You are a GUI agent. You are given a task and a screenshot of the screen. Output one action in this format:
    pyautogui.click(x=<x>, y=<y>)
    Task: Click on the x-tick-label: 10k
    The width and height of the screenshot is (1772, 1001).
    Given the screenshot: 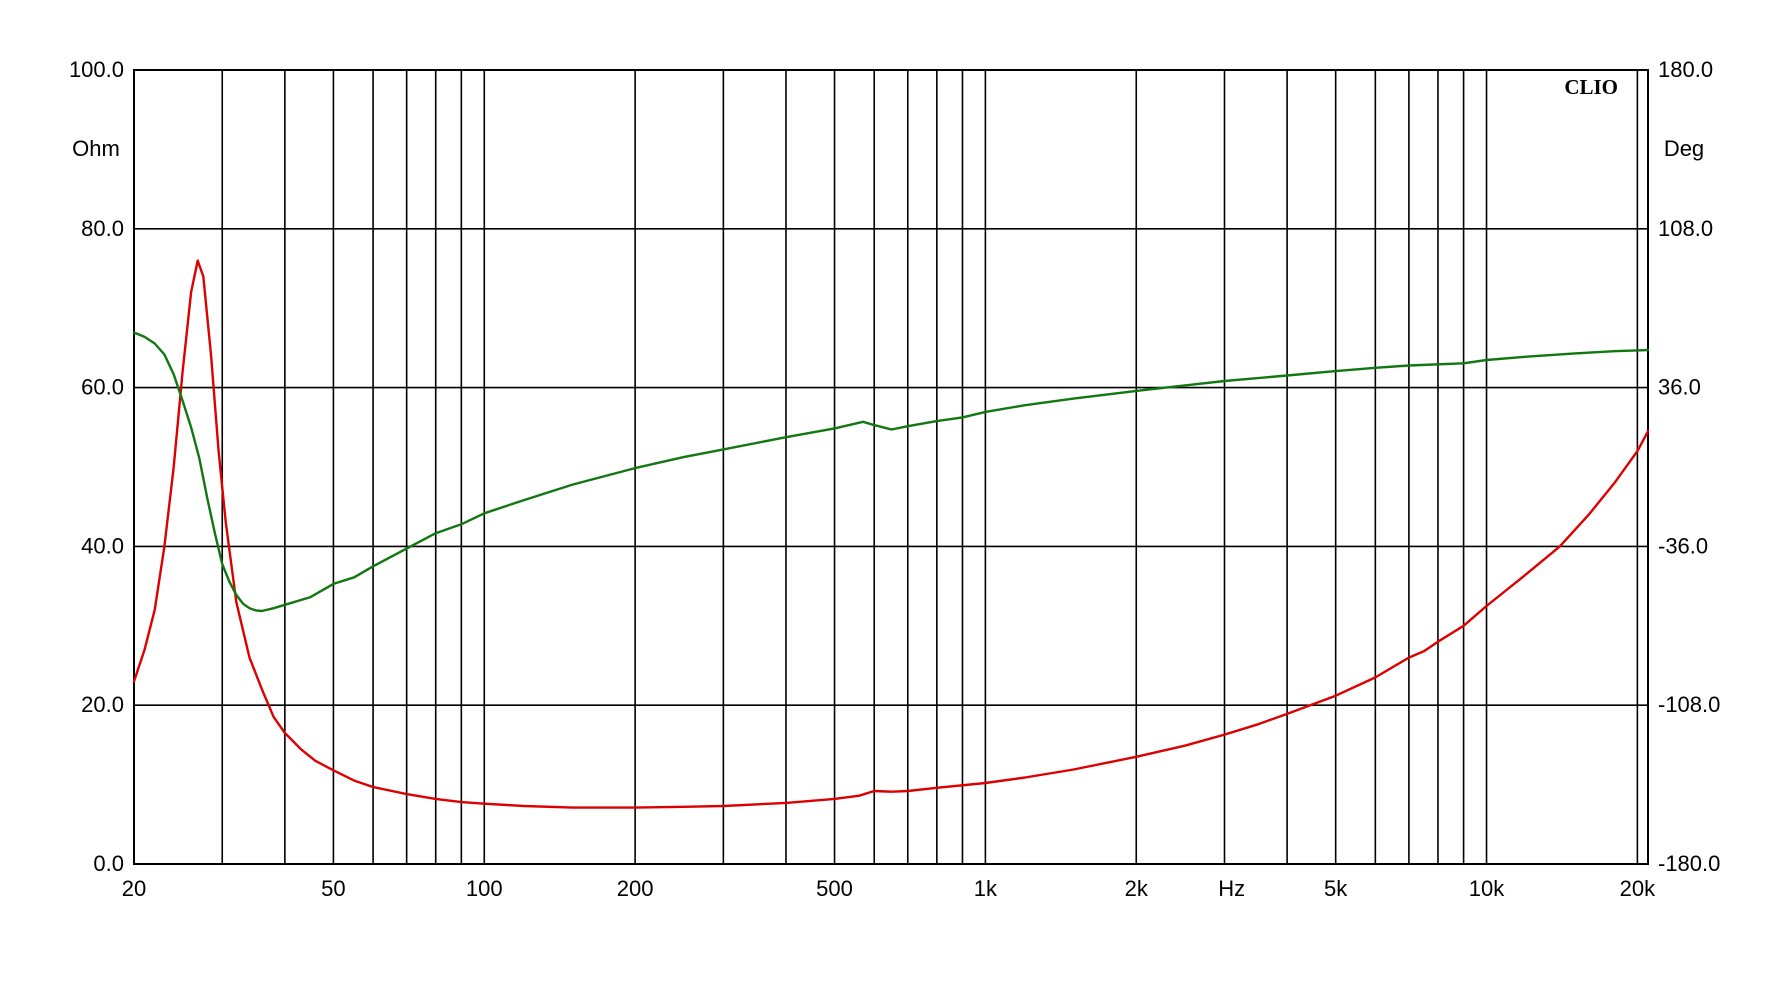 What is the action you would take?
    pyautogui.click(x=1487, y=888)
    